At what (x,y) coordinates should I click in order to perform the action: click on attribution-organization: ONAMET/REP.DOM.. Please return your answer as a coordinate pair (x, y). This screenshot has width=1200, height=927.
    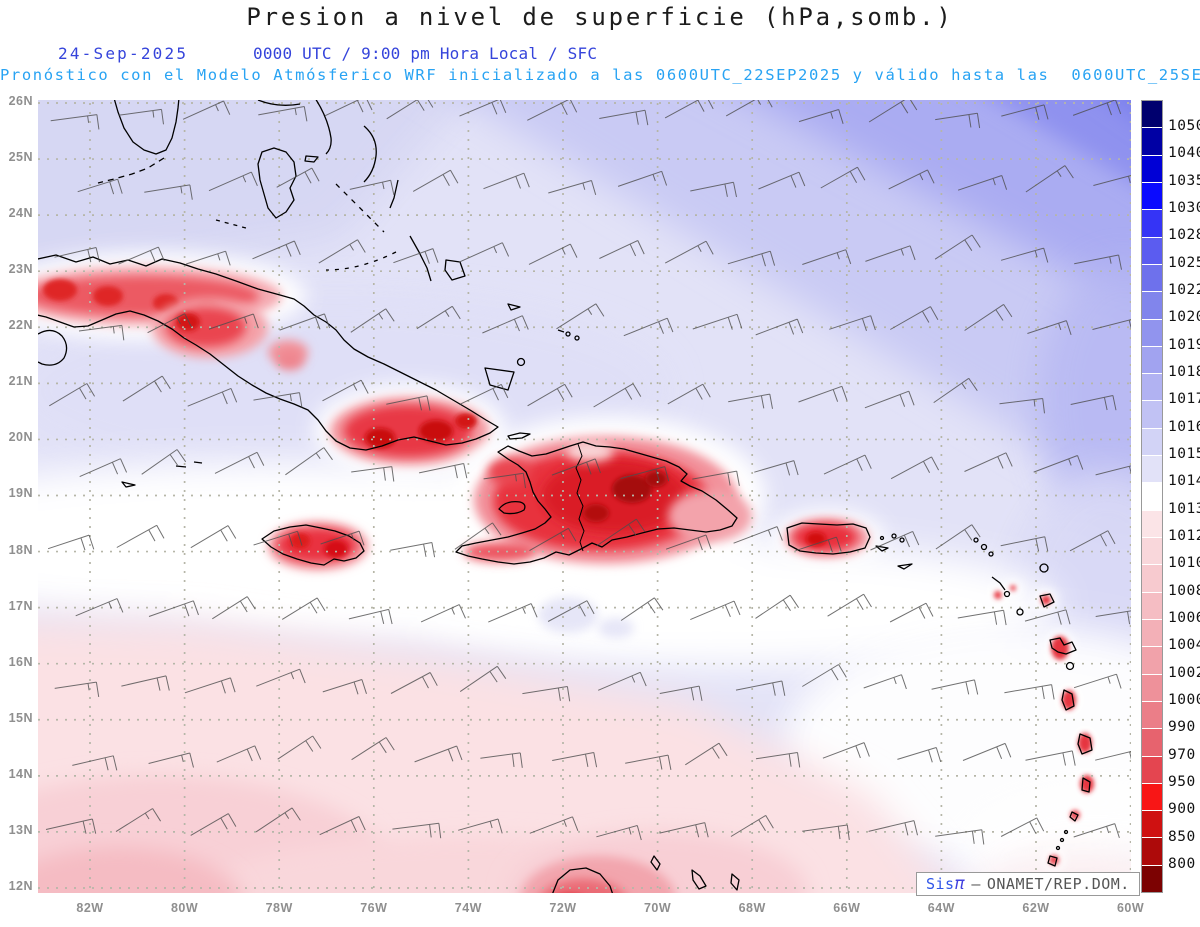
    Looking at the image, I should click on (1058, 884).